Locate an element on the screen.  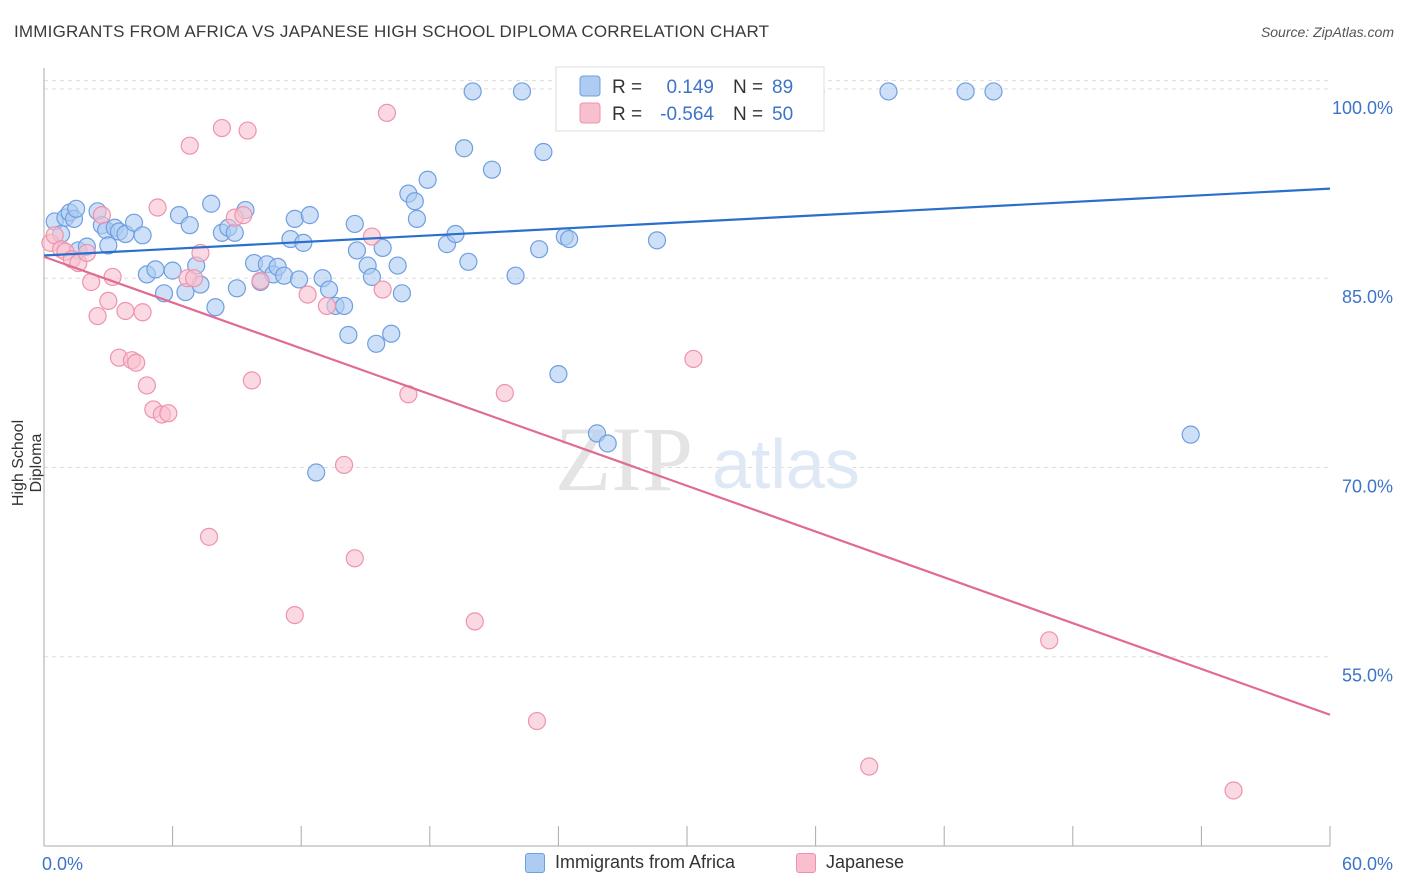
legend-bottom-africa: Immigrants from Africa is located at coordinates (630, 862).